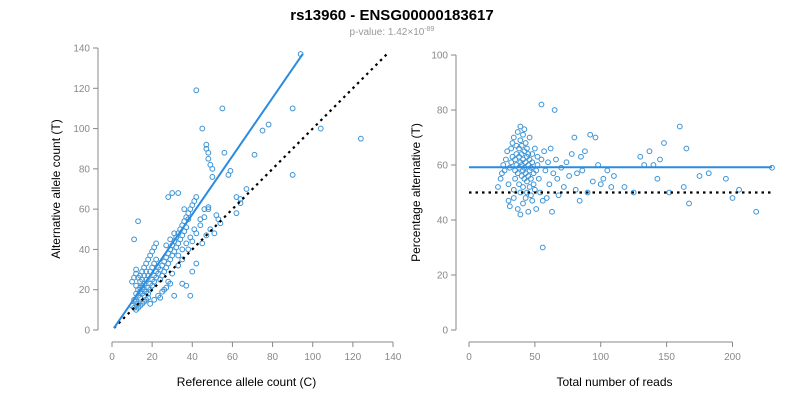 This screenshot has height=400, width=800. What do you see at coordinates (85, 169) in the screenshot?
I see `y-tick-label: 80` at bounding box center [85, 169].